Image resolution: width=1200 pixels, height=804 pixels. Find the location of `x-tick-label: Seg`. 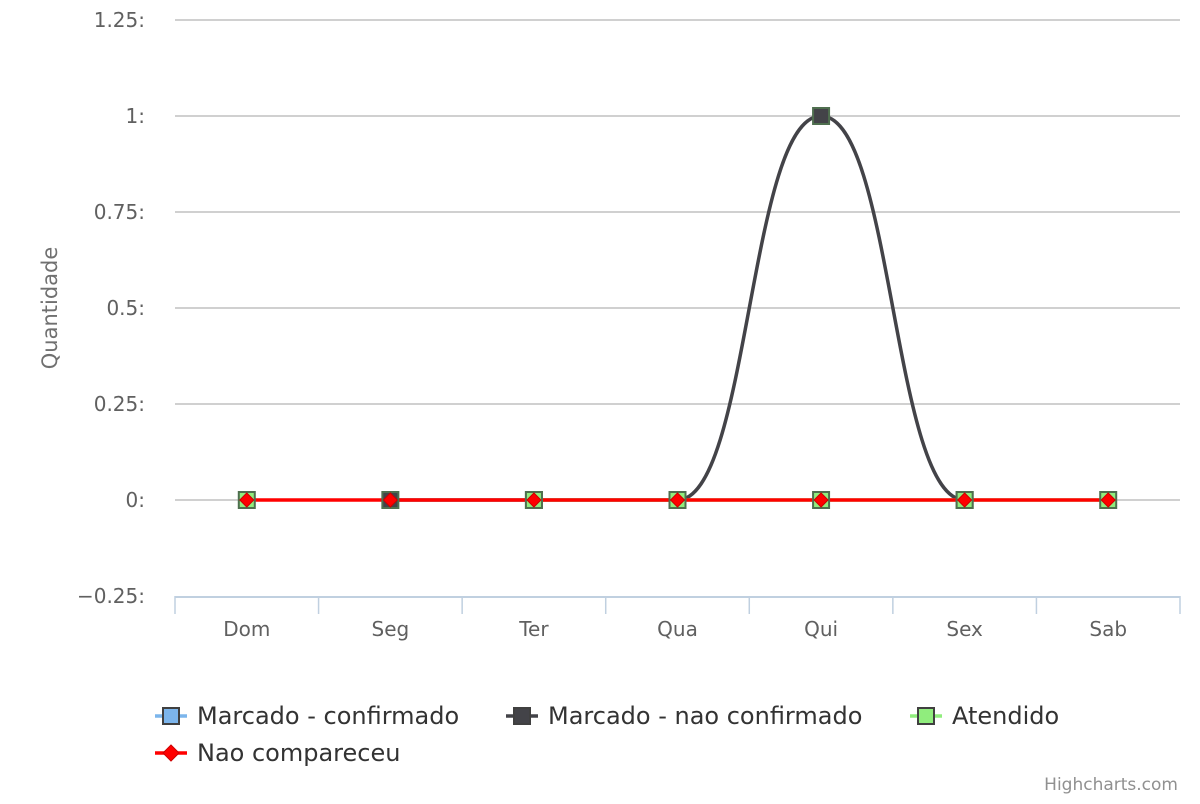

x-tick-label: Seg is located at coordinates (391, 629).